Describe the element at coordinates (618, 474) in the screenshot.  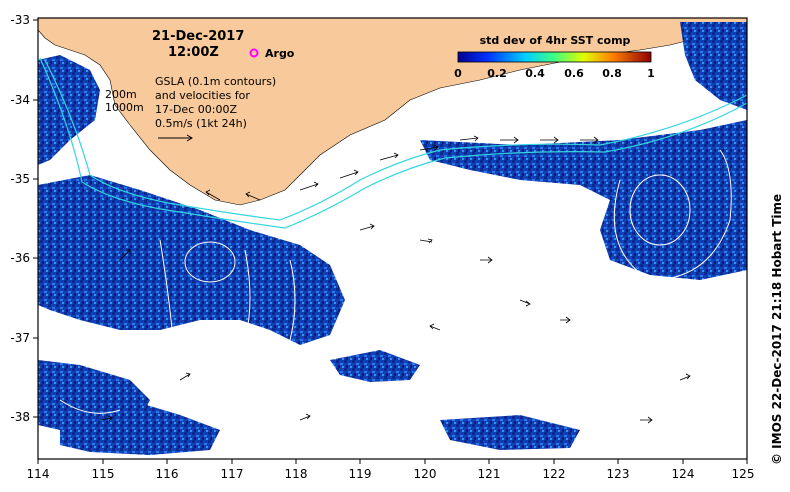
I see `lon-tick: 123` at that location.